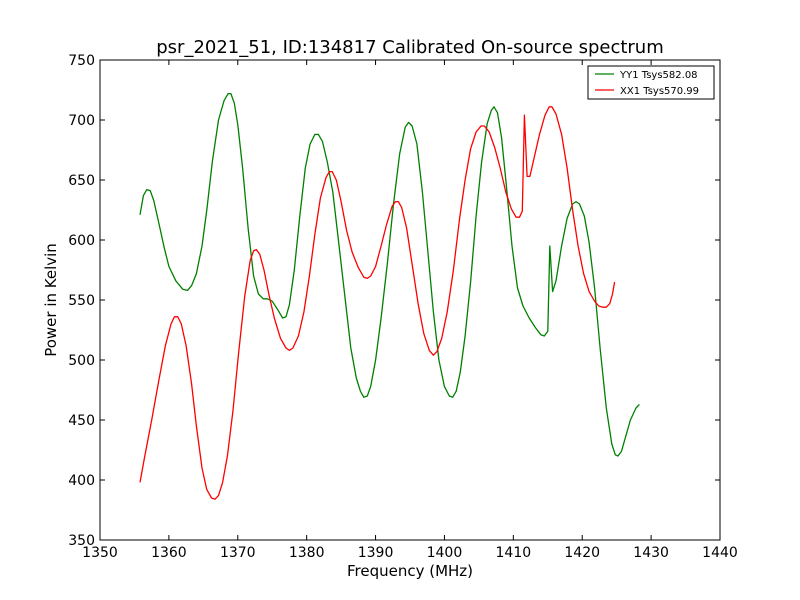 Image resolution: width=800 pixels, height=600 pixels. I want to click on x-tick-label: 1360, so click(169, 553).